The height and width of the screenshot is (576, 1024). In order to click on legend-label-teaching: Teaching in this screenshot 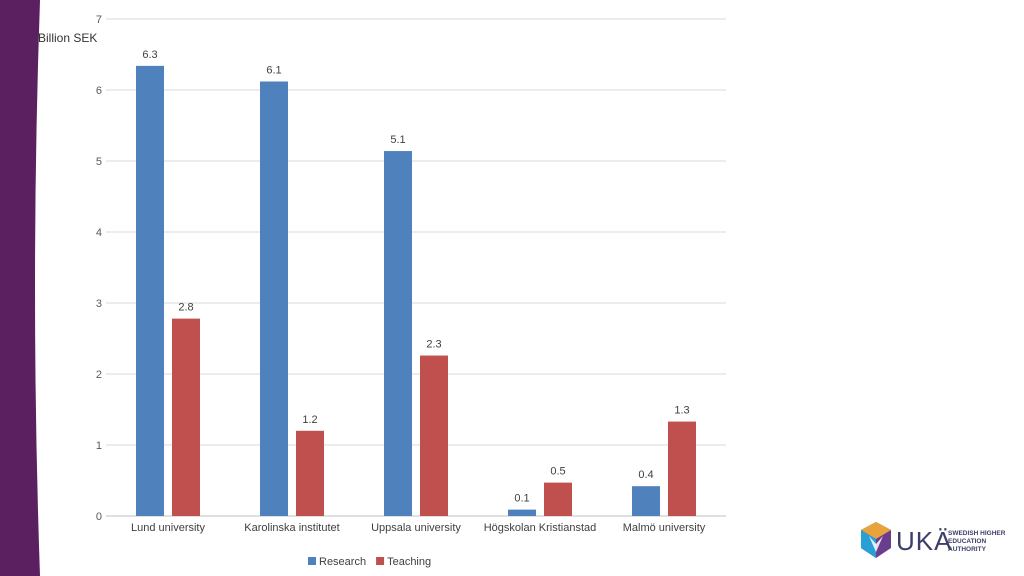, I will do `click(409, 562)`.